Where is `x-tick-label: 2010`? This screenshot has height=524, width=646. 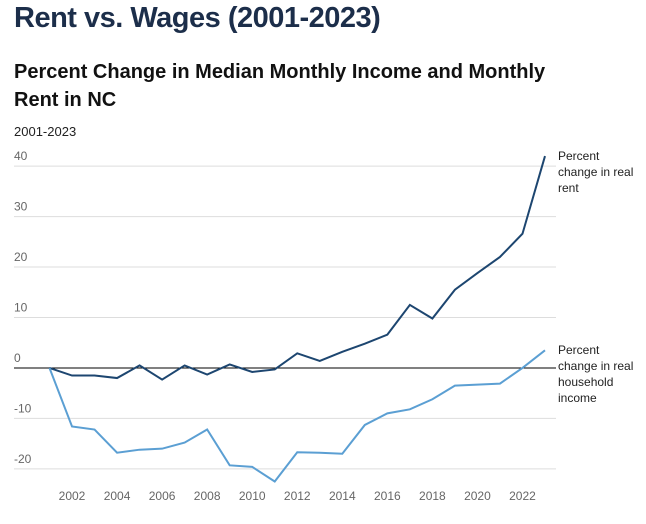 x-tick-label: 2010 is located at coordinates (252, 496).